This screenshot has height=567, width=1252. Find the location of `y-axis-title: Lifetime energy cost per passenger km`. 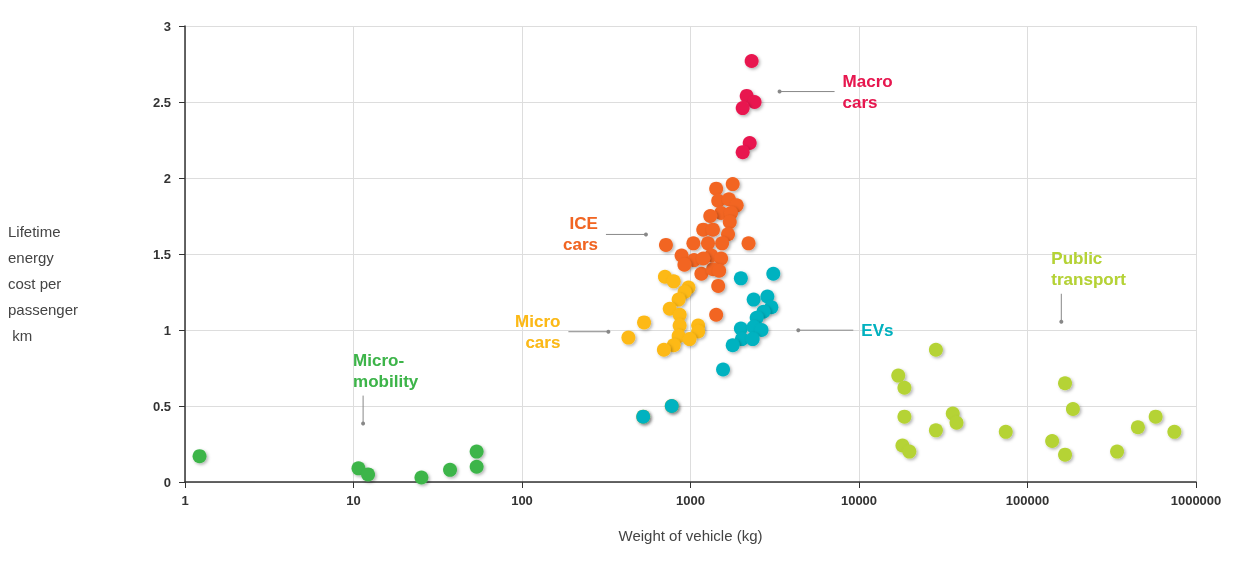

y-axis-title: Lifetime energy cost per passenger km is located at coordinates (43, 283).